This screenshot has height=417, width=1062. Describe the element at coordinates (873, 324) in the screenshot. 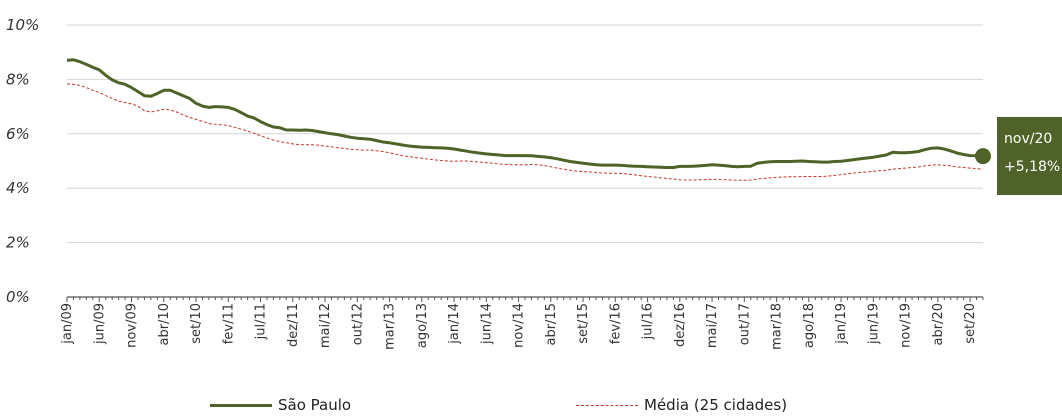

I see `x-tick-label: jun/19` at that location.